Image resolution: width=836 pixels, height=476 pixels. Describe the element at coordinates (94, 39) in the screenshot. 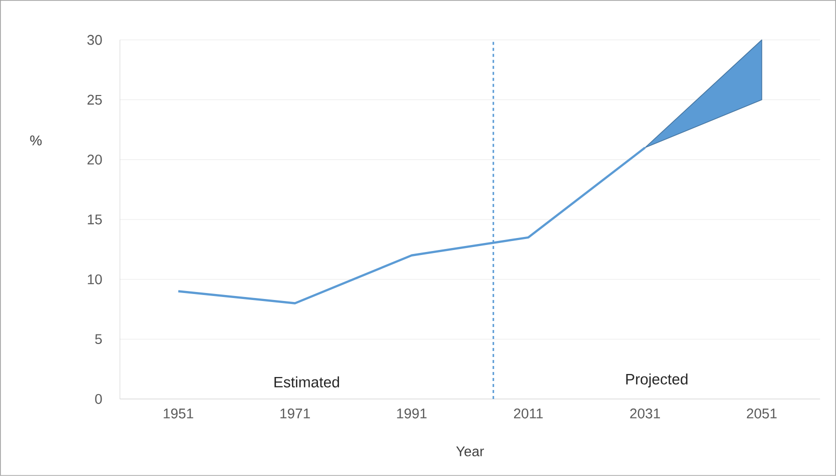

I see `y-tick-label: 30` at that location.